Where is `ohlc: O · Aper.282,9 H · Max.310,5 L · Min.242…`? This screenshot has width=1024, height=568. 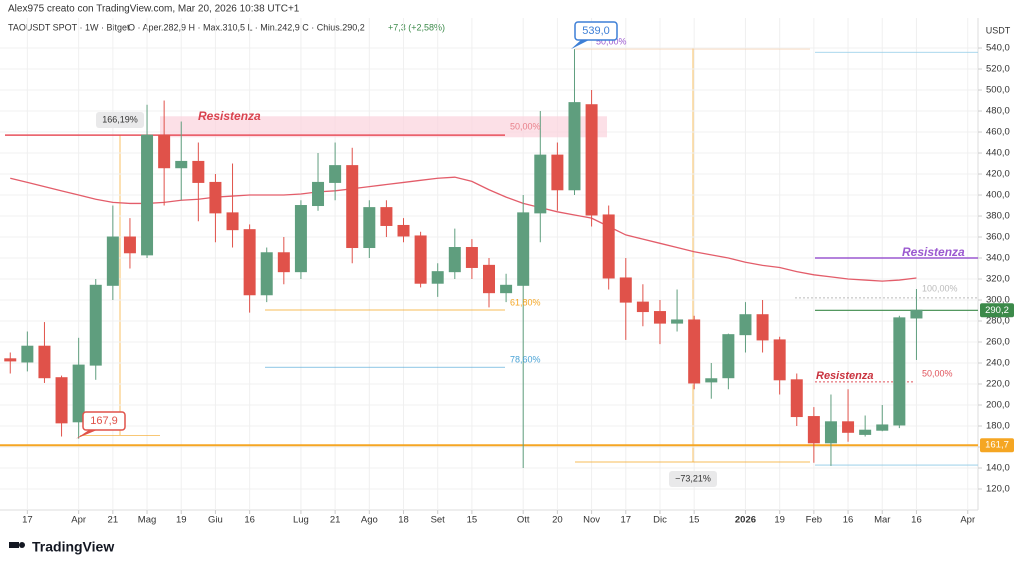 ohlc: O · Aper.282,9 H · Max.310,5 L · Min.242… is located at coordinates (246, 27).